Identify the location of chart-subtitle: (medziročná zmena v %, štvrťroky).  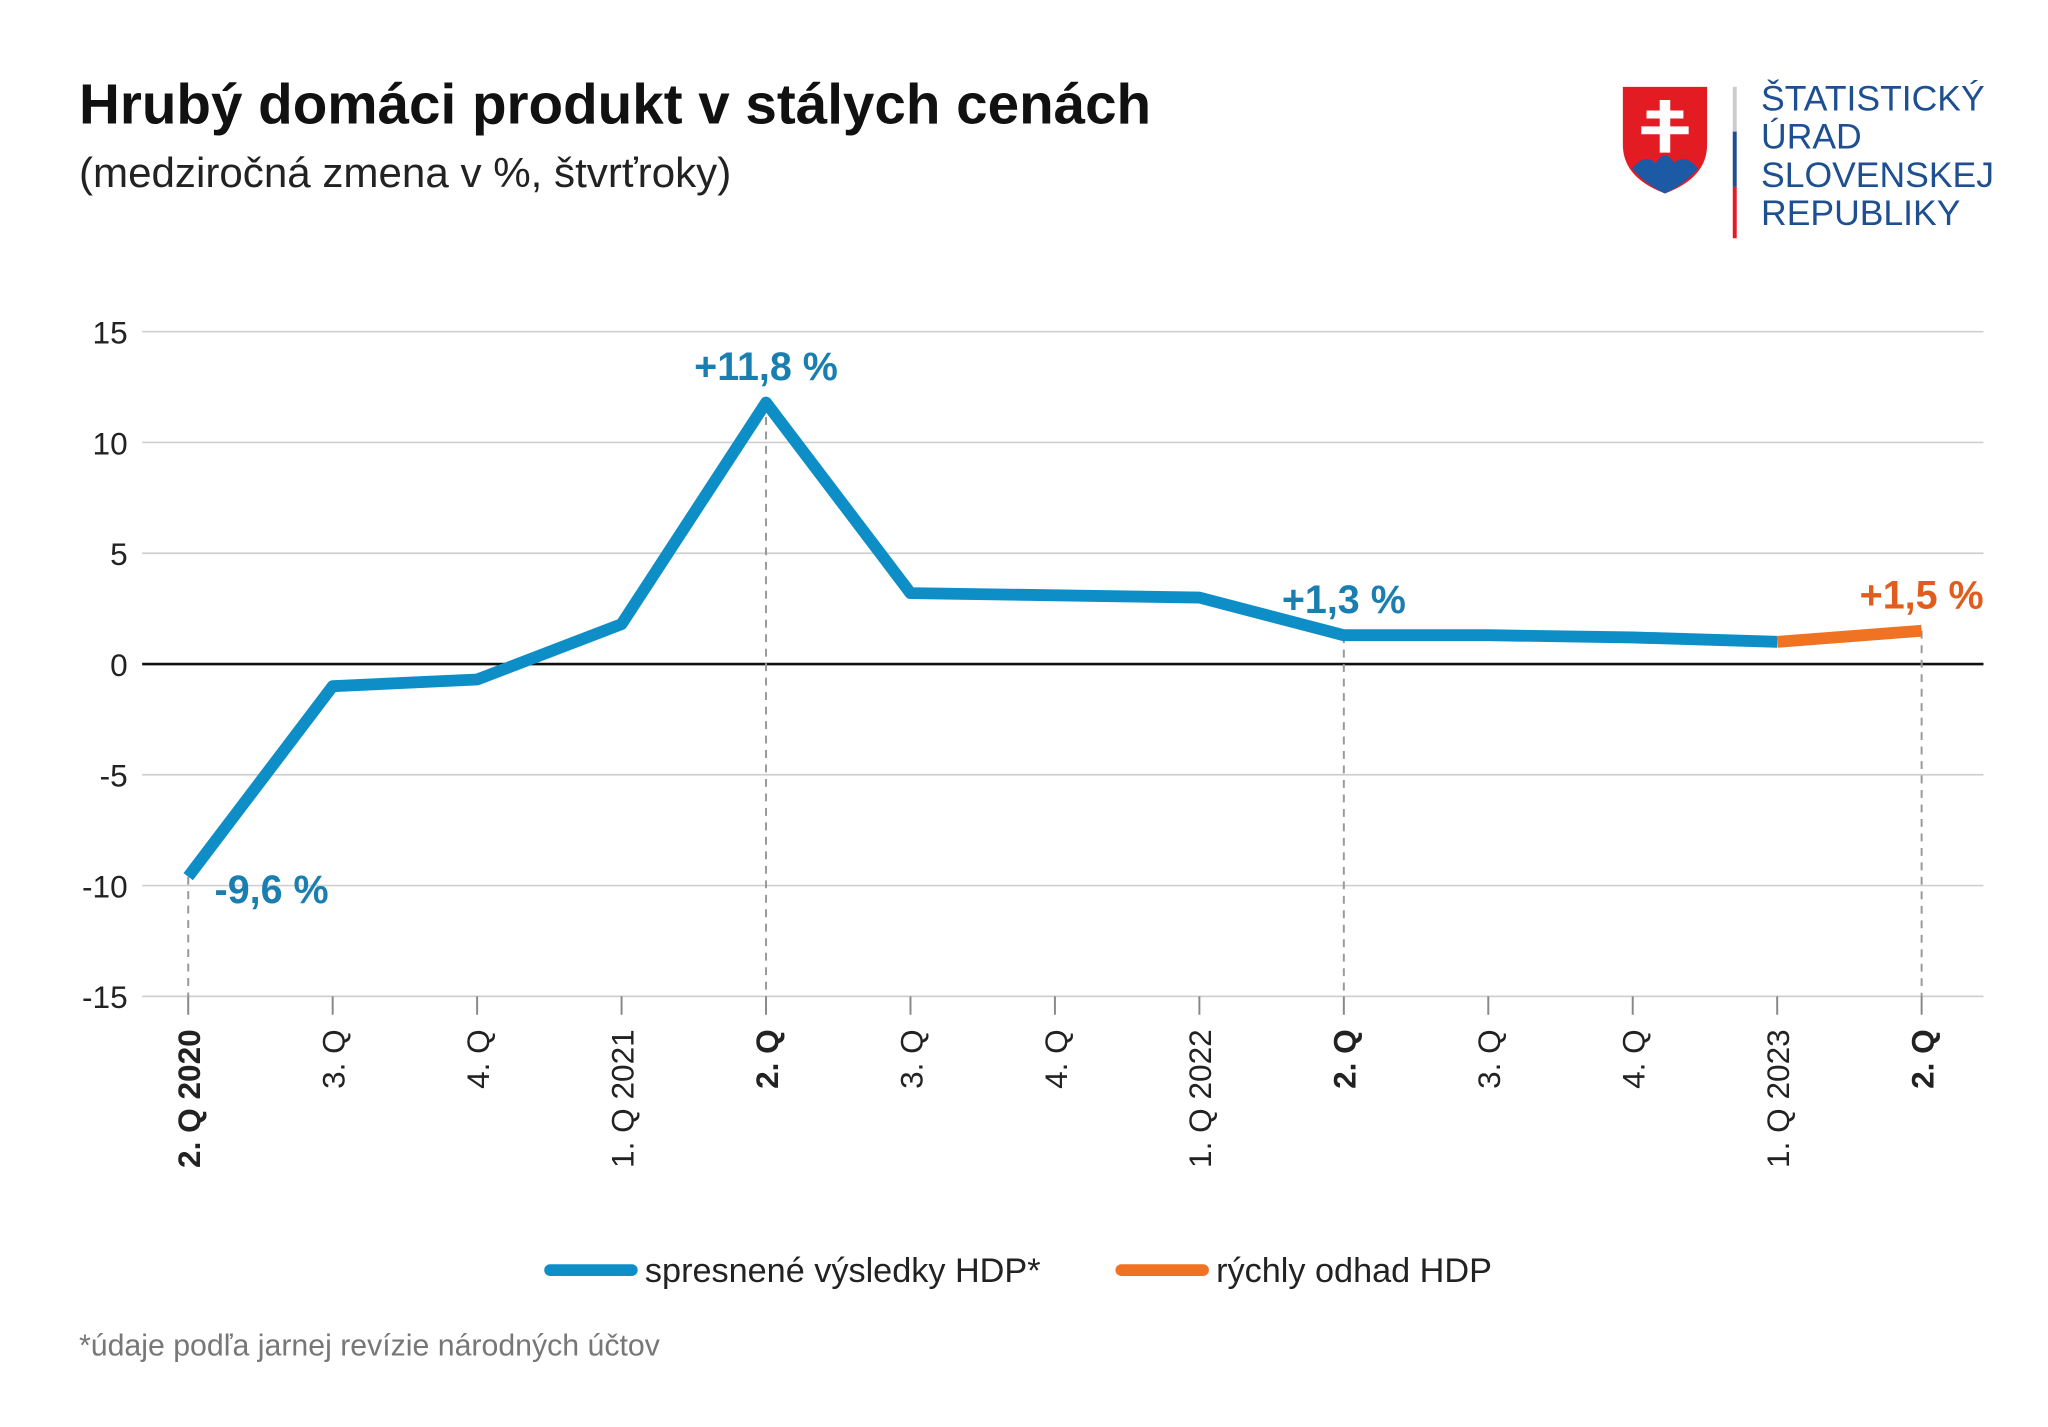
(405, 172).